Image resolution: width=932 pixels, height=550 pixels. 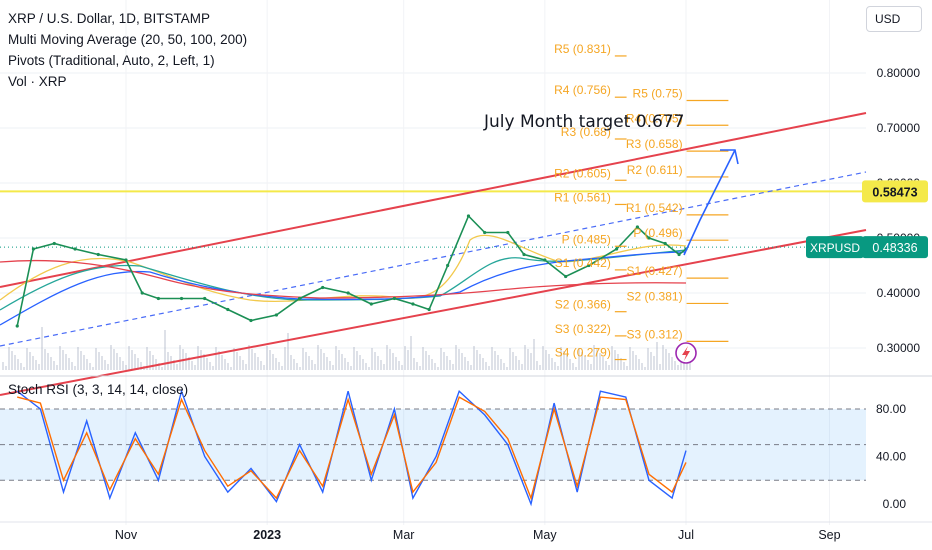 What do you see at coordinates (545, 535) in the screenshot?
I see `time-tick-label: May` at bounding box center [545, 535].